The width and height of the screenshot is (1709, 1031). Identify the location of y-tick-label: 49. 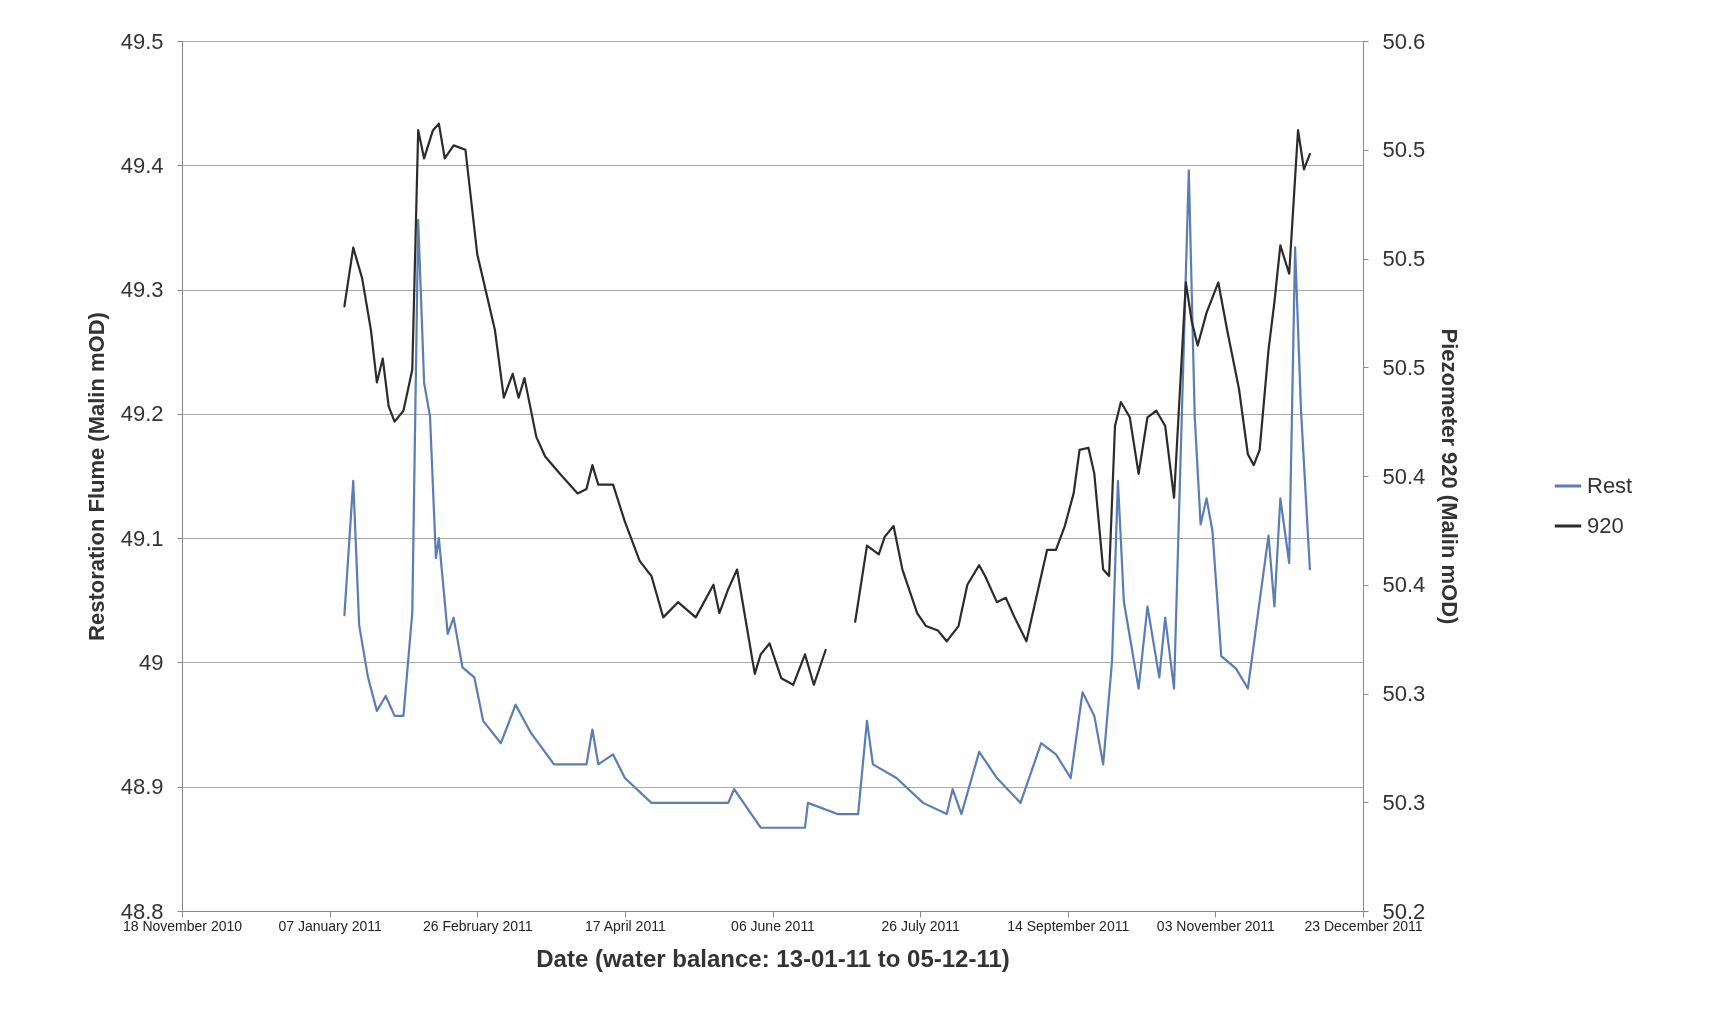
(151, 662).